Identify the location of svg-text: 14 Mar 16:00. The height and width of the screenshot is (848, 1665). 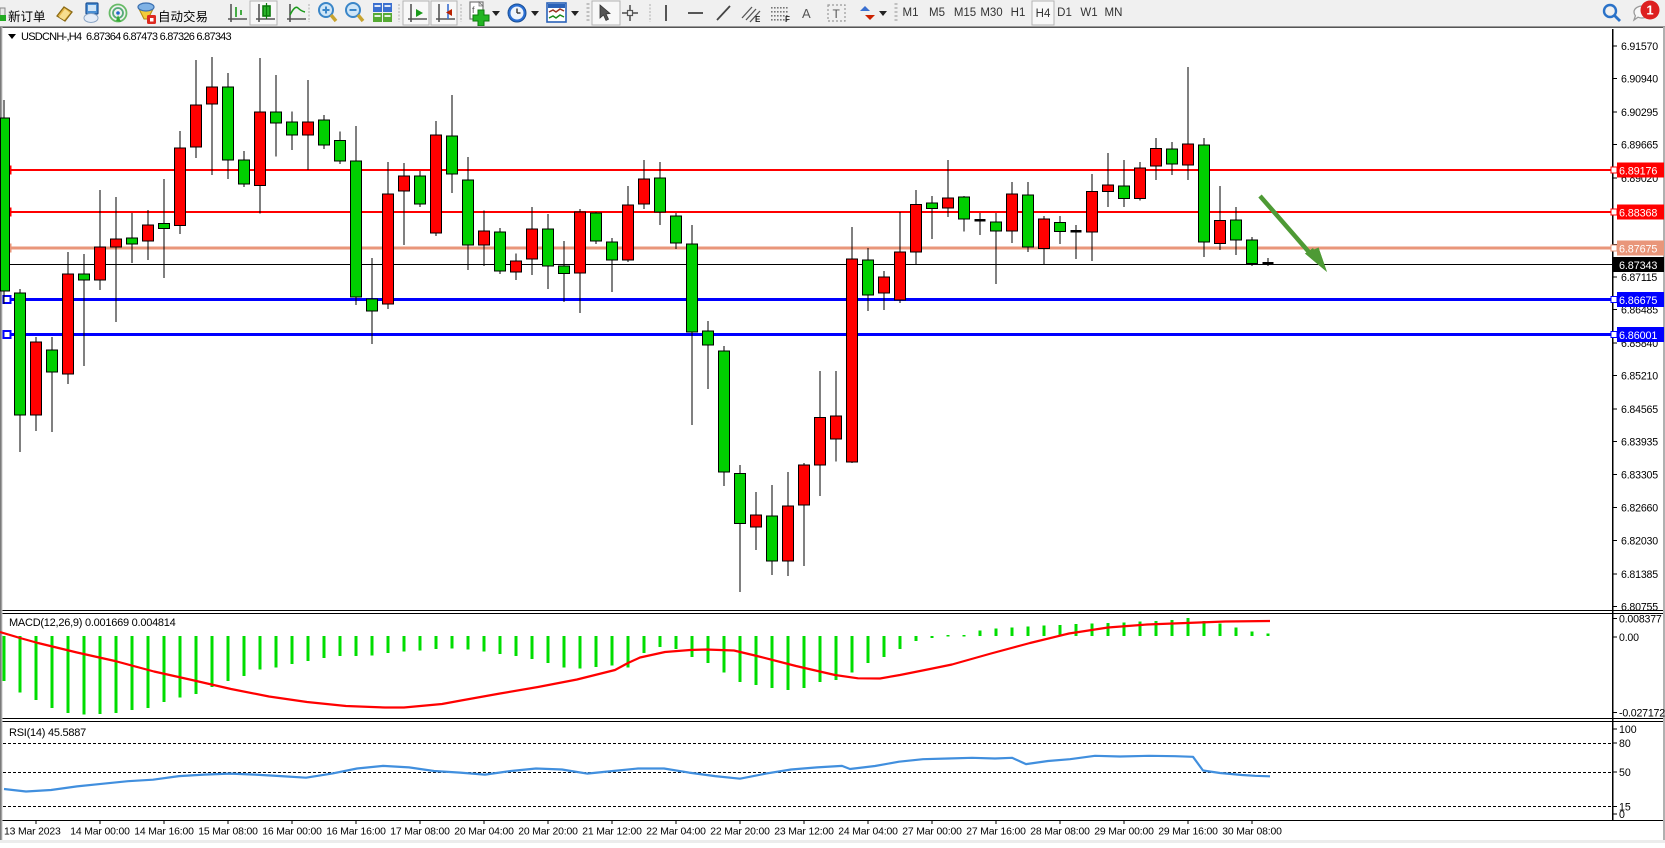
(164, 832).